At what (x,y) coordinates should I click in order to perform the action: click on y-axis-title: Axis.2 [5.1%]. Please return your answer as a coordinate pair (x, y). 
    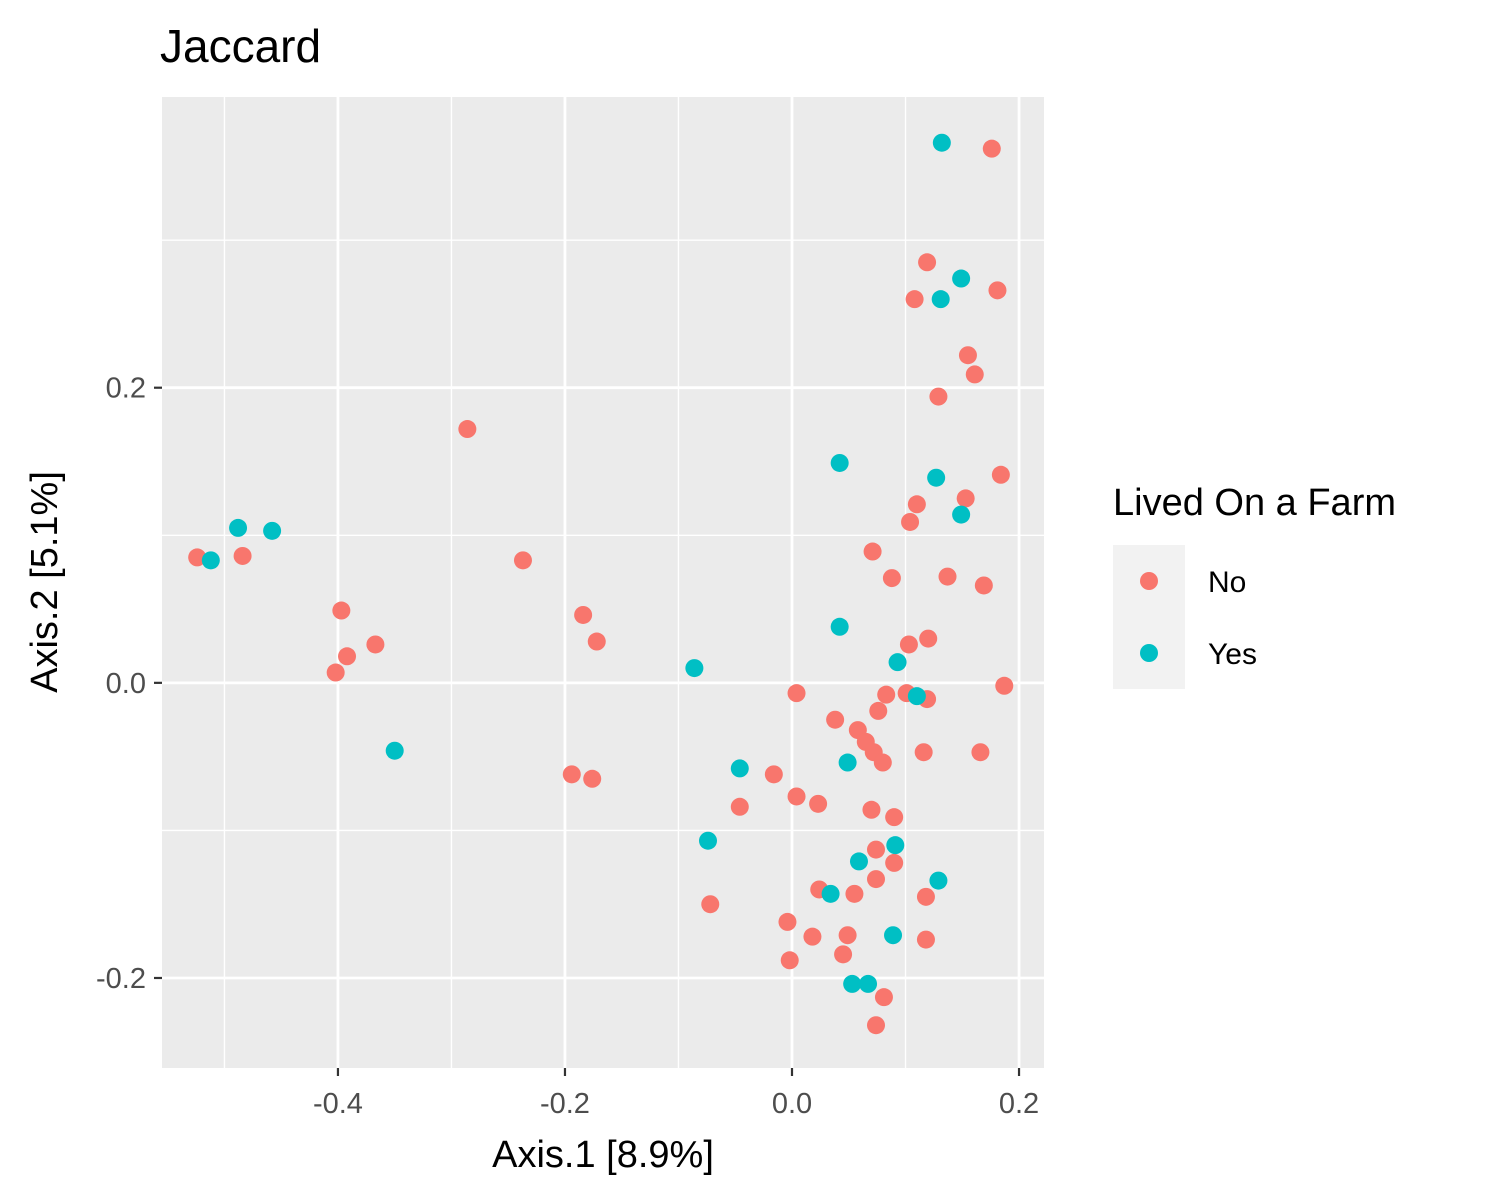
    Looking at the image, I should click on (45, 582).